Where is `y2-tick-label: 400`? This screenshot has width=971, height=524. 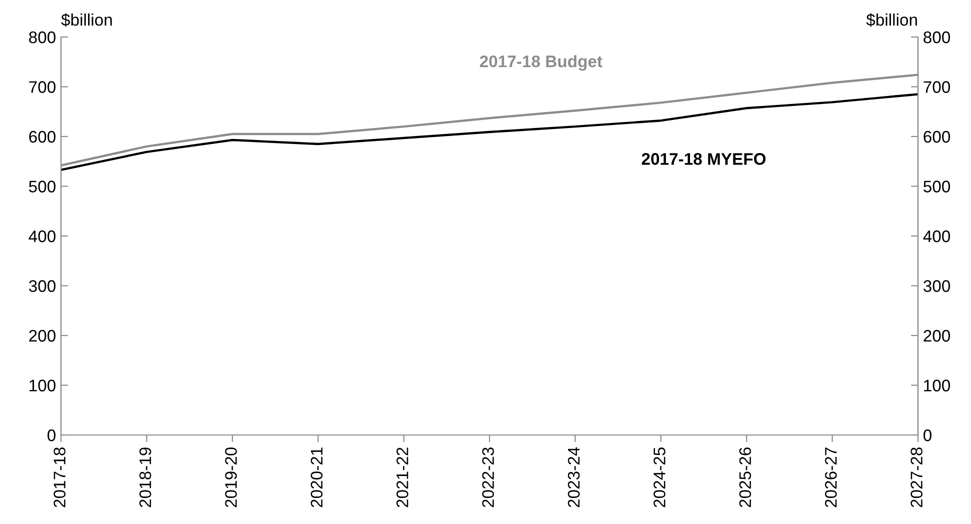
y2-tick-label: 400 is located at coordinates (936, 236).